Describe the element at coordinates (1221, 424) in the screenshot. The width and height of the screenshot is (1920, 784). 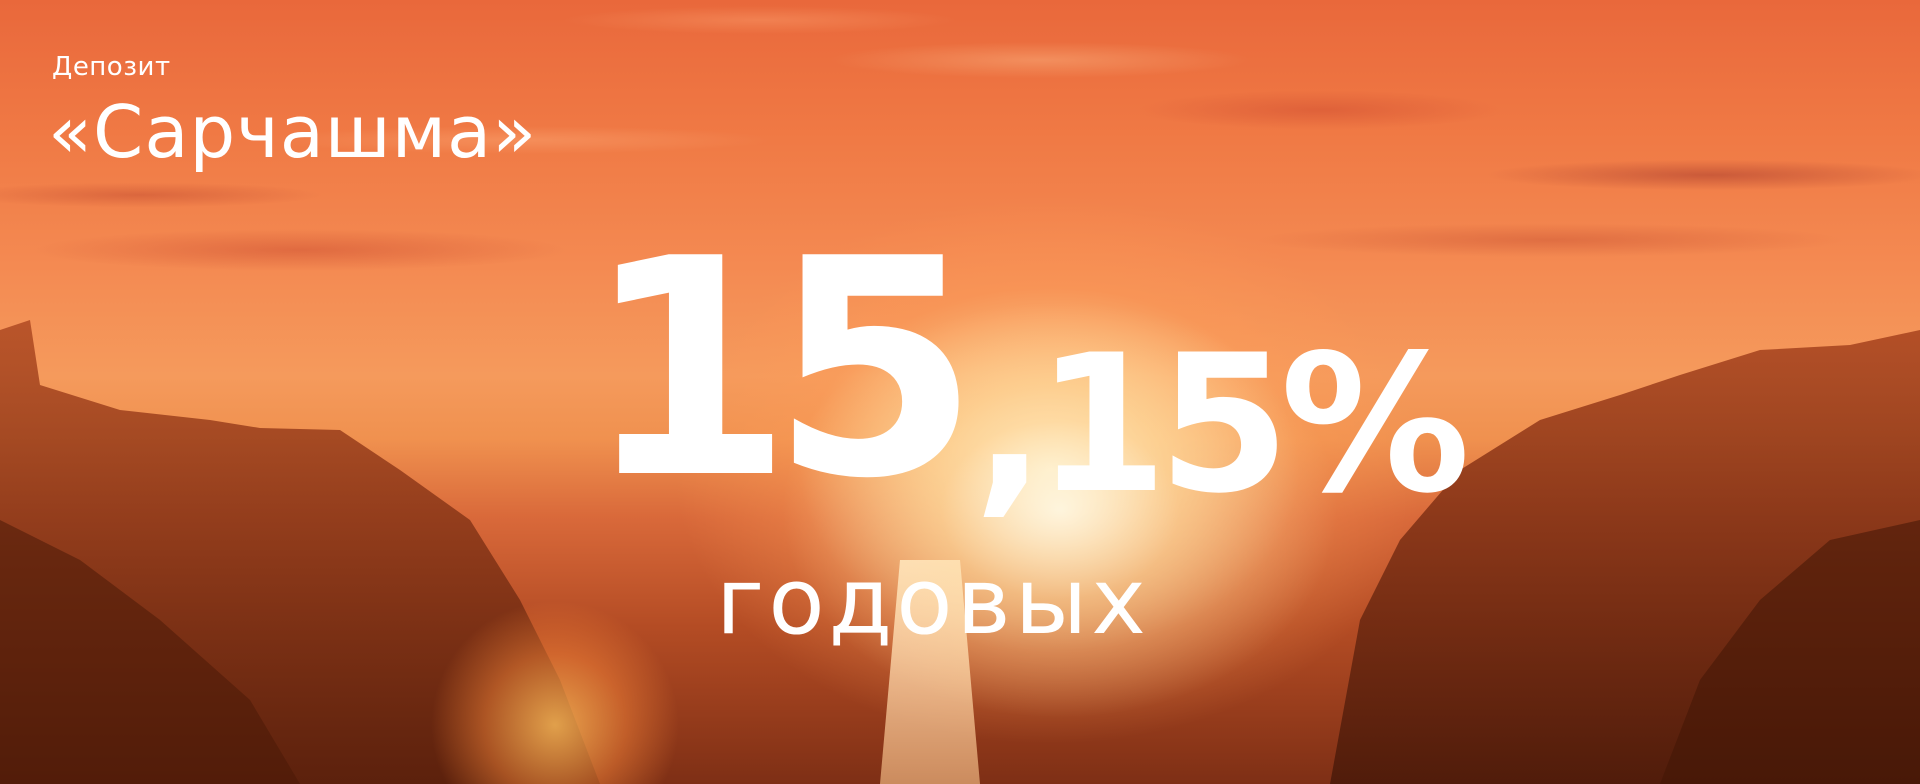
I see `interest-rate-fraction: ,15%` at that location.